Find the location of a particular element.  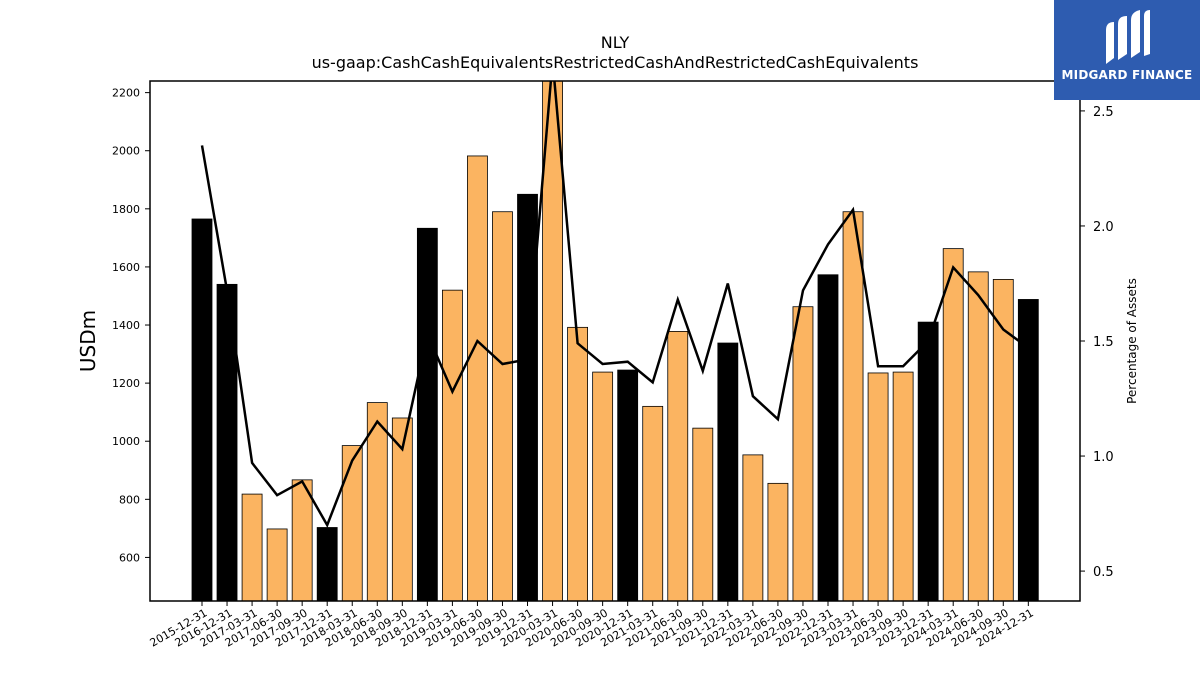

y-tick-label: 600 is located at coordinates (129, 557).